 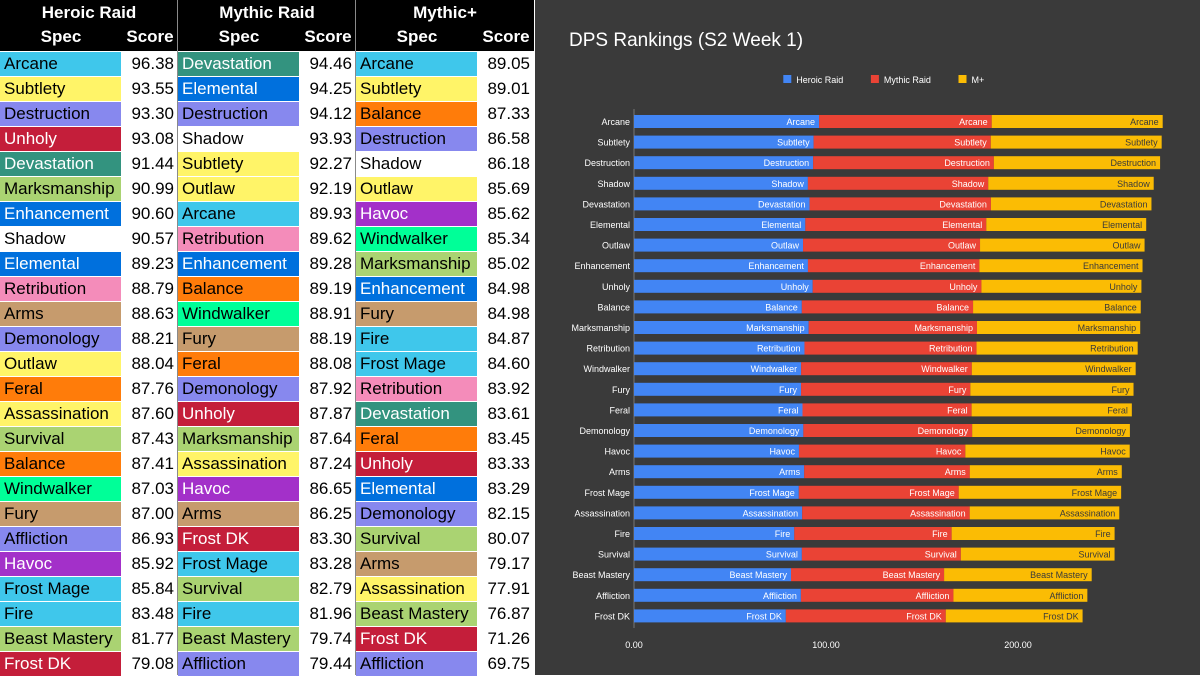 What do you see at coordinates (962, 246) in the screenshot?
I see `bar-data-label: Outlaw` at bounding box center [962, 246].